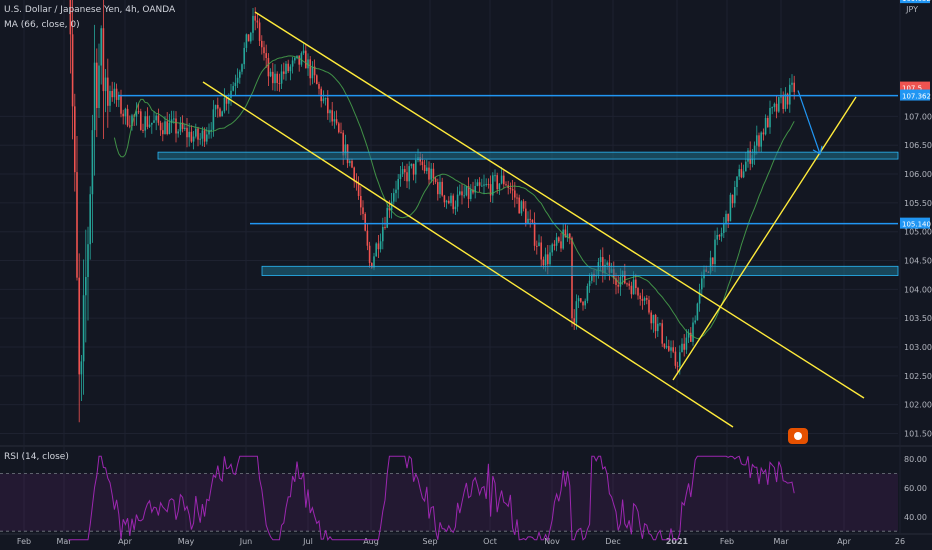 The image size is (932, 550). I want to click on time-tick-label: 26, so click(900, 541).